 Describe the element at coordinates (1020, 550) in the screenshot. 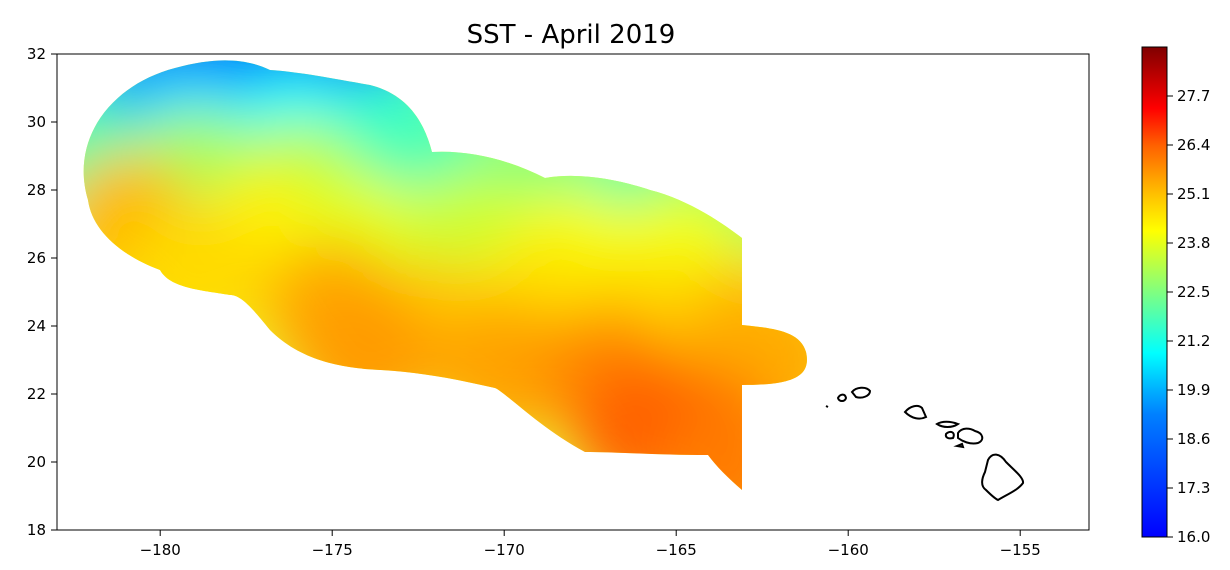

I see `x-tick-label: −155` at that location.